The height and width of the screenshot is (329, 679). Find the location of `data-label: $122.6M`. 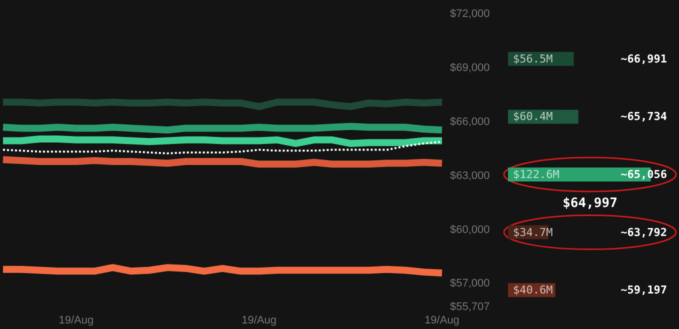

data-label: $122.6M is located at coordinates (536, 174).